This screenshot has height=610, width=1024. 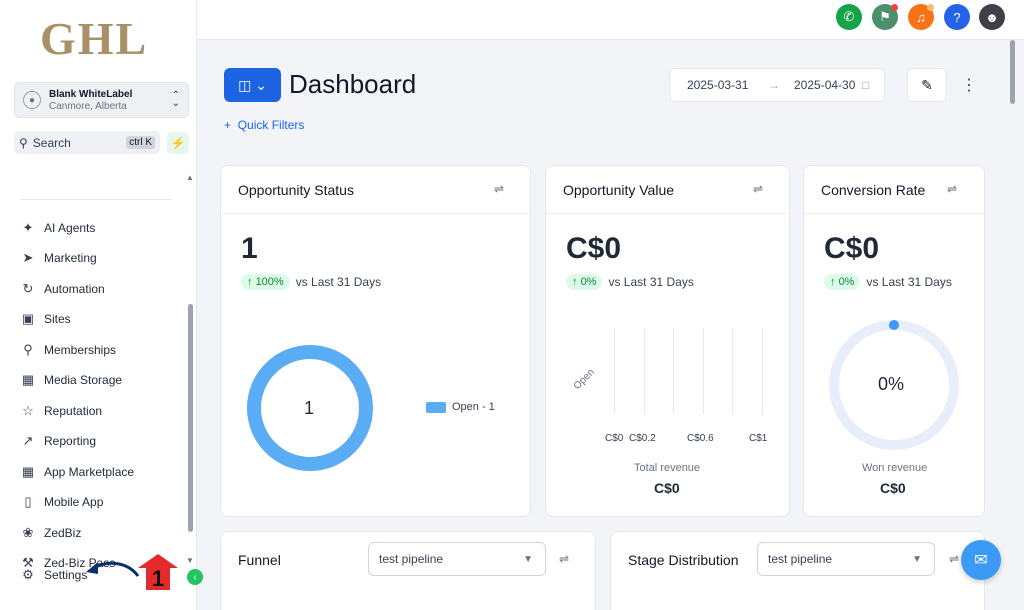 What do you see at coordinates (51, 142) in the screenshot?
I see `search-label: Search` at bounding box center [51, 142].